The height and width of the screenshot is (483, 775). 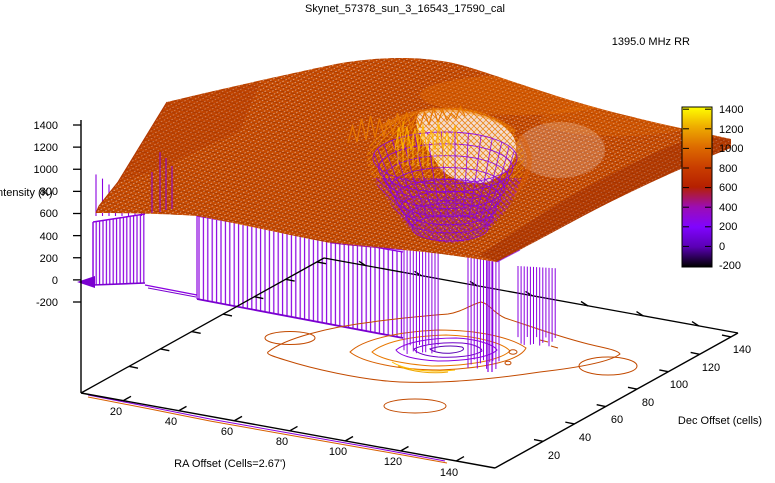 What do you see at coordinates (47, 303) in the screenshot?
I see `z-tick-label: -200` at bounding box center [47, 303].